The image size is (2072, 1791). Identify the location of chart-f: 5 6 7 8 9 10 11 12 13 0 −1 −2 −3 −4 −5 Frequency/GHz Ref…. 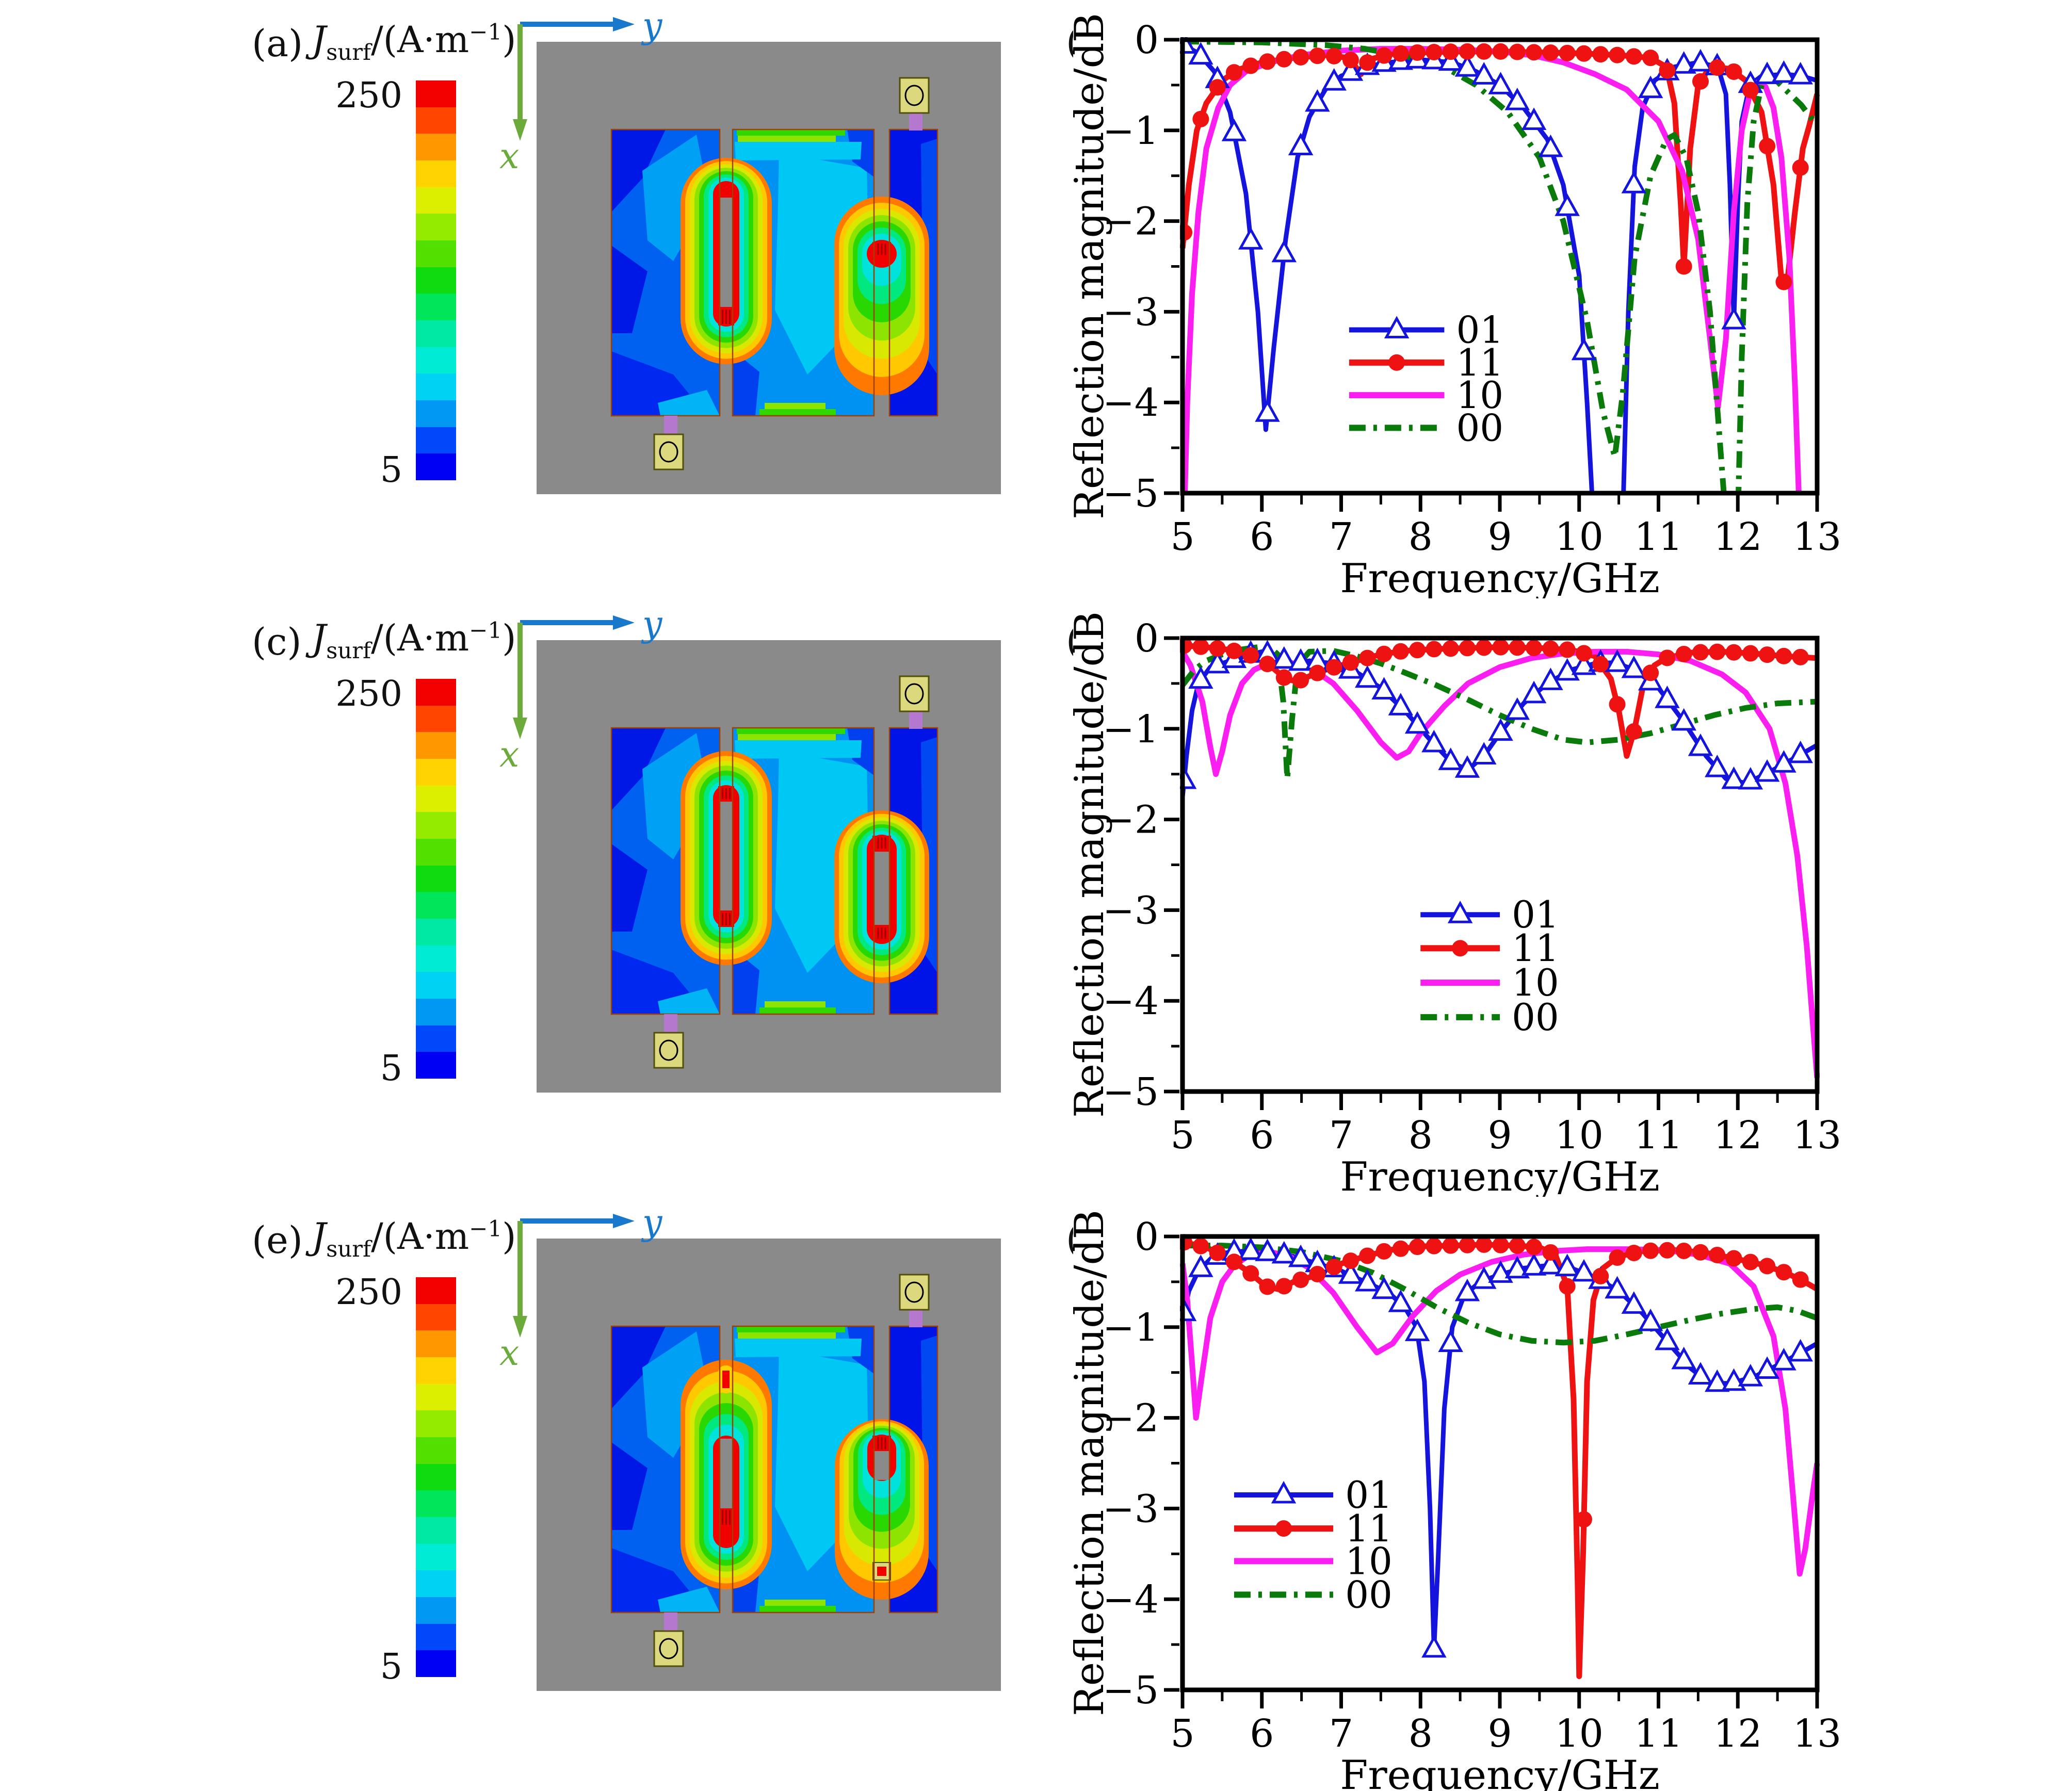
(1464, 1494).